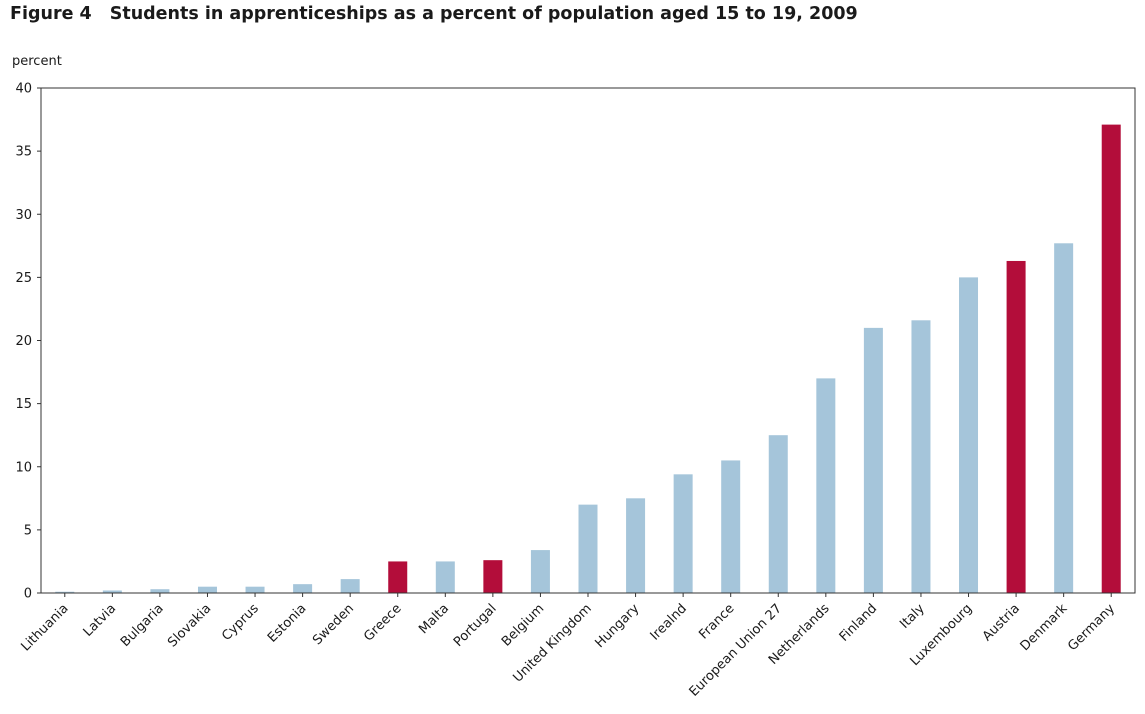 Image resolution: width=1145 pixels, height=714 pixels. I want to click on bar-sweden, so click(350, 586).